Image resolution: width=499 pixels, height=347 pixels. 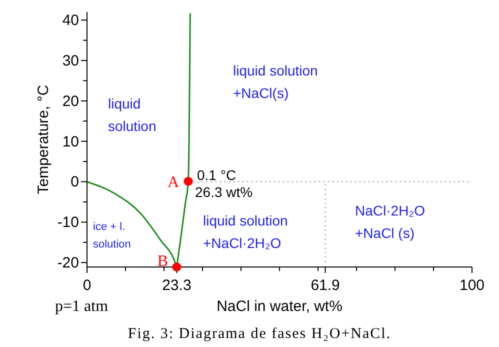 What do you see at coordinates (173, 182) in the screenshot?
I see `annotation: A` at bounding box center [173, 182].